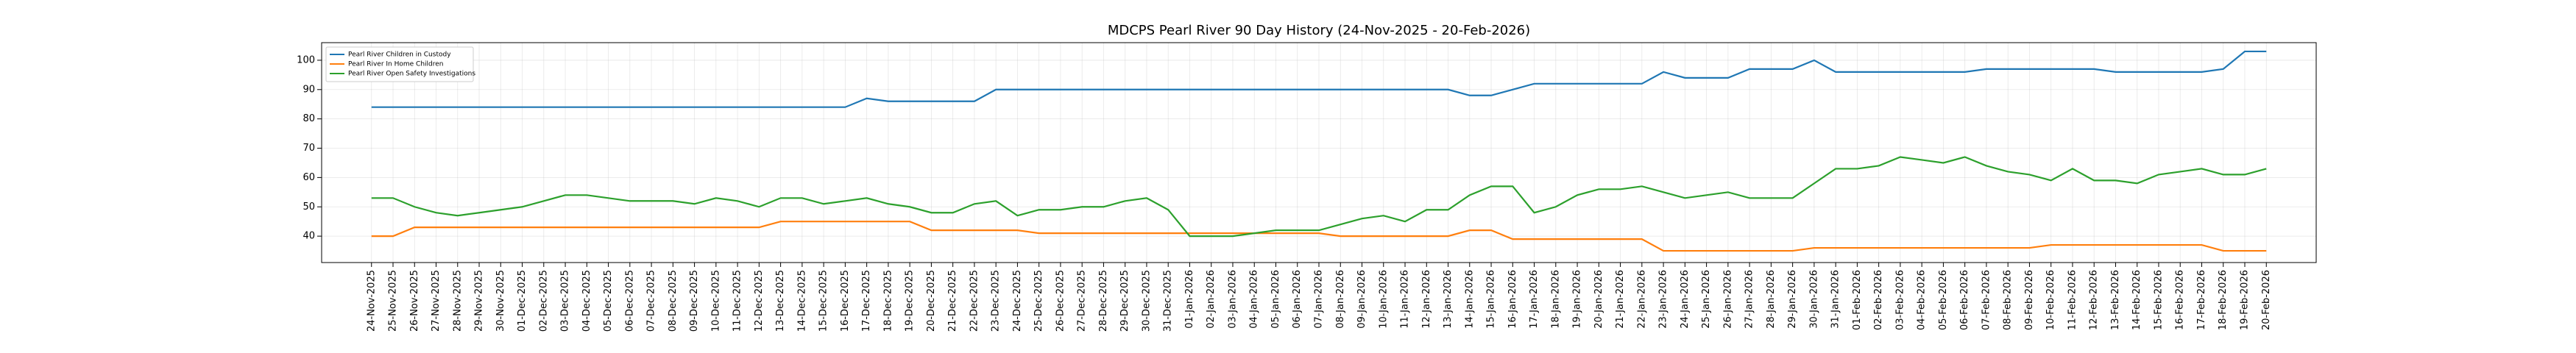 This screenshot has height=353, width=2576. What do you see at coordinates (543, 301) in the screenshot?
I see `x-tick-label: 02-Dec-2025` at bounding box center [543, 301].